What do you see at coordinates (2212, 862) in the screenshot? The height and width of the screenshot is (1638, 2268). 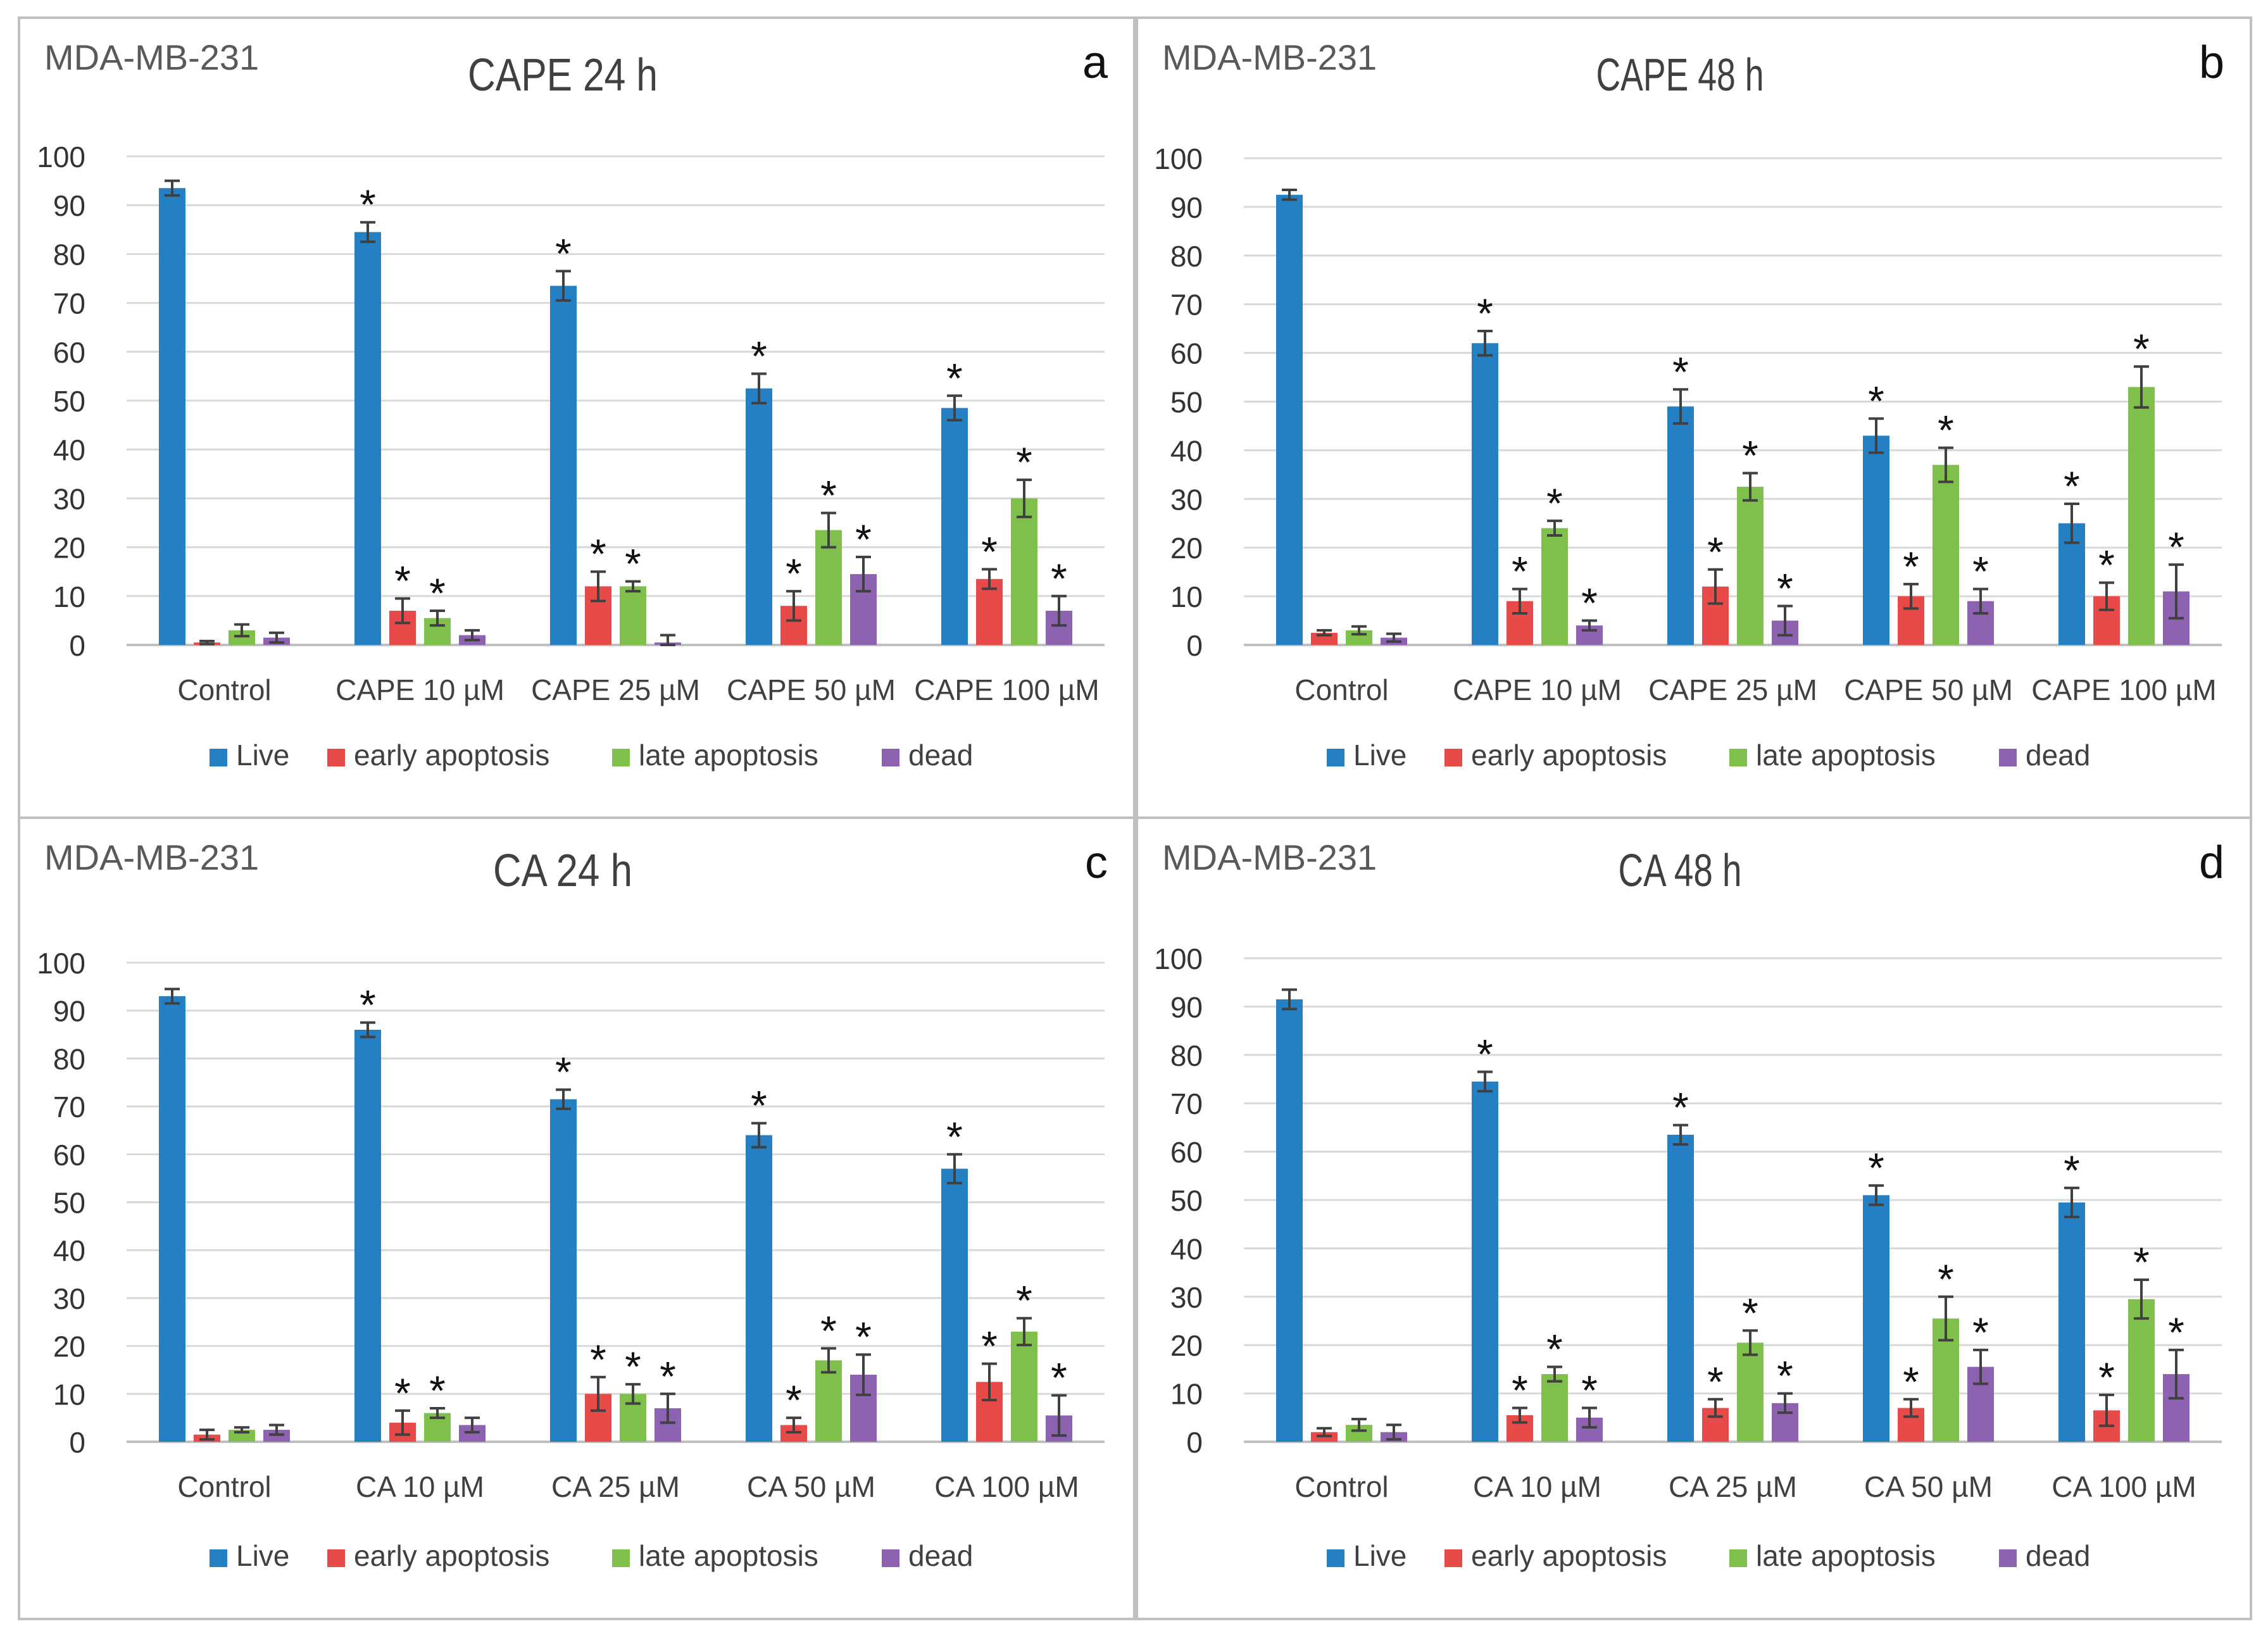 I see `panel-letter: d` at bounding box center [2212, 862].